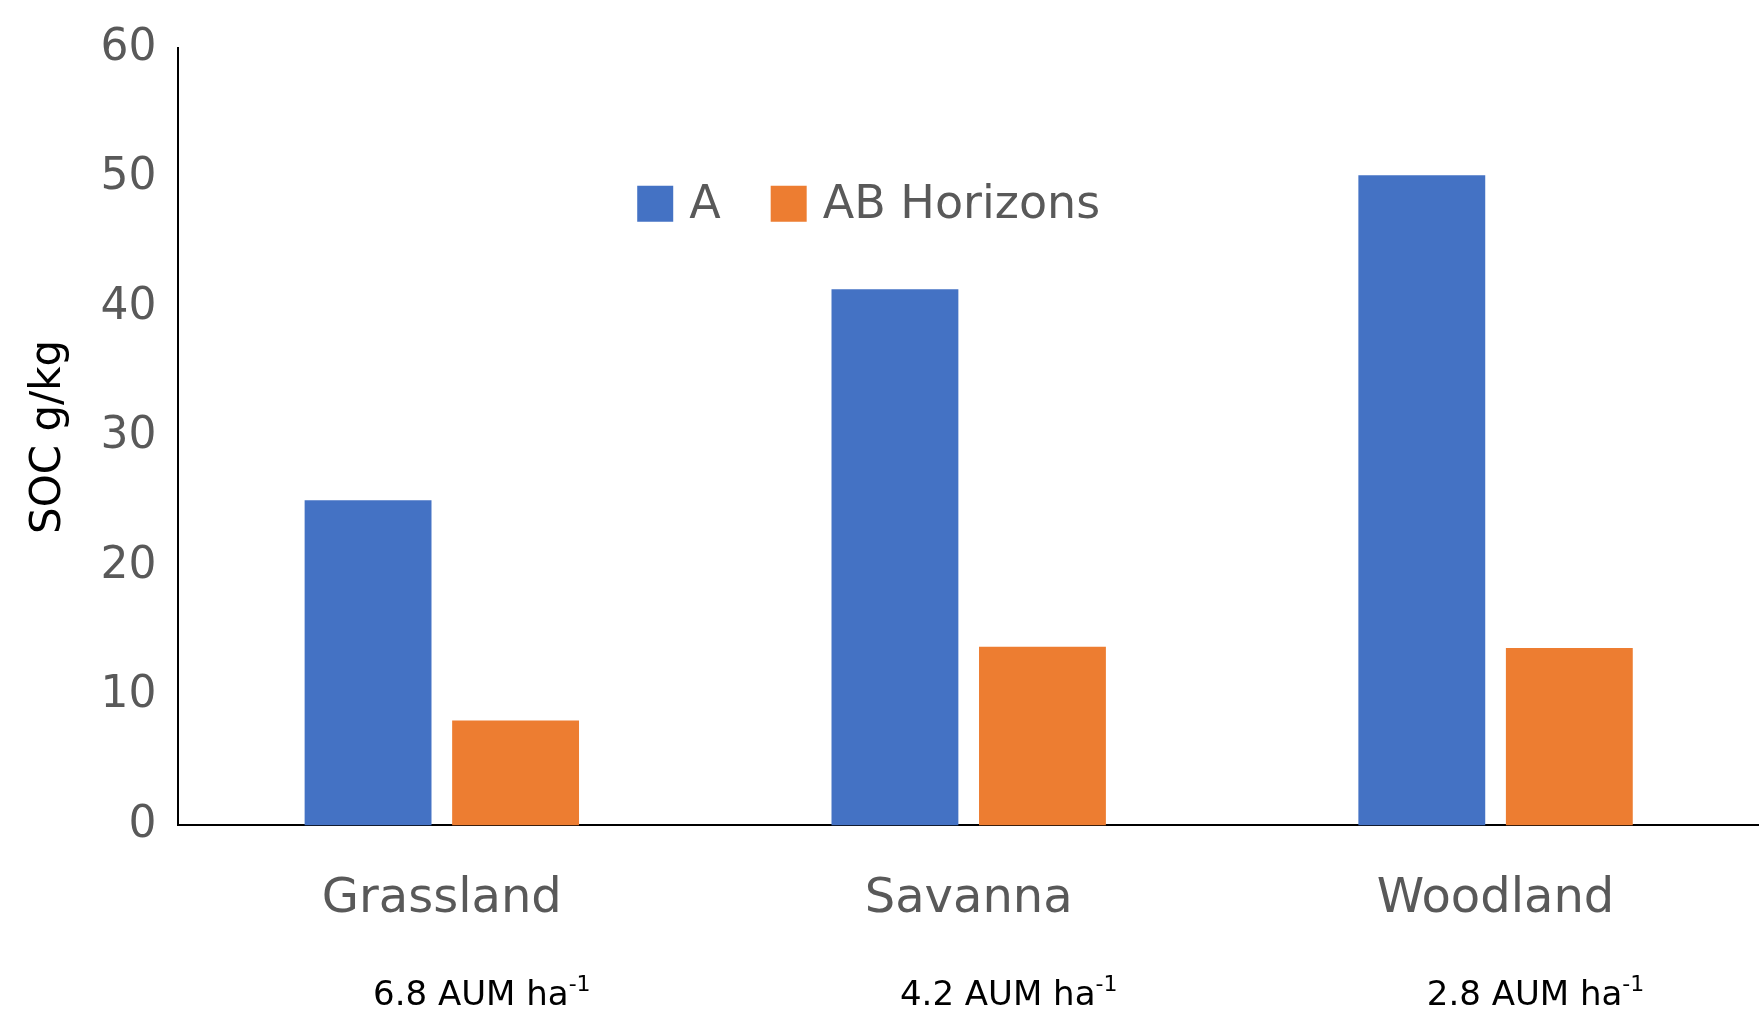 Image resolution: width=1759 pixels, height=1033 pixels. What do you see at coordinates (128, 44) in the screenshot?
I see `y-tick-label: 60` at bounding box center [128, 44].